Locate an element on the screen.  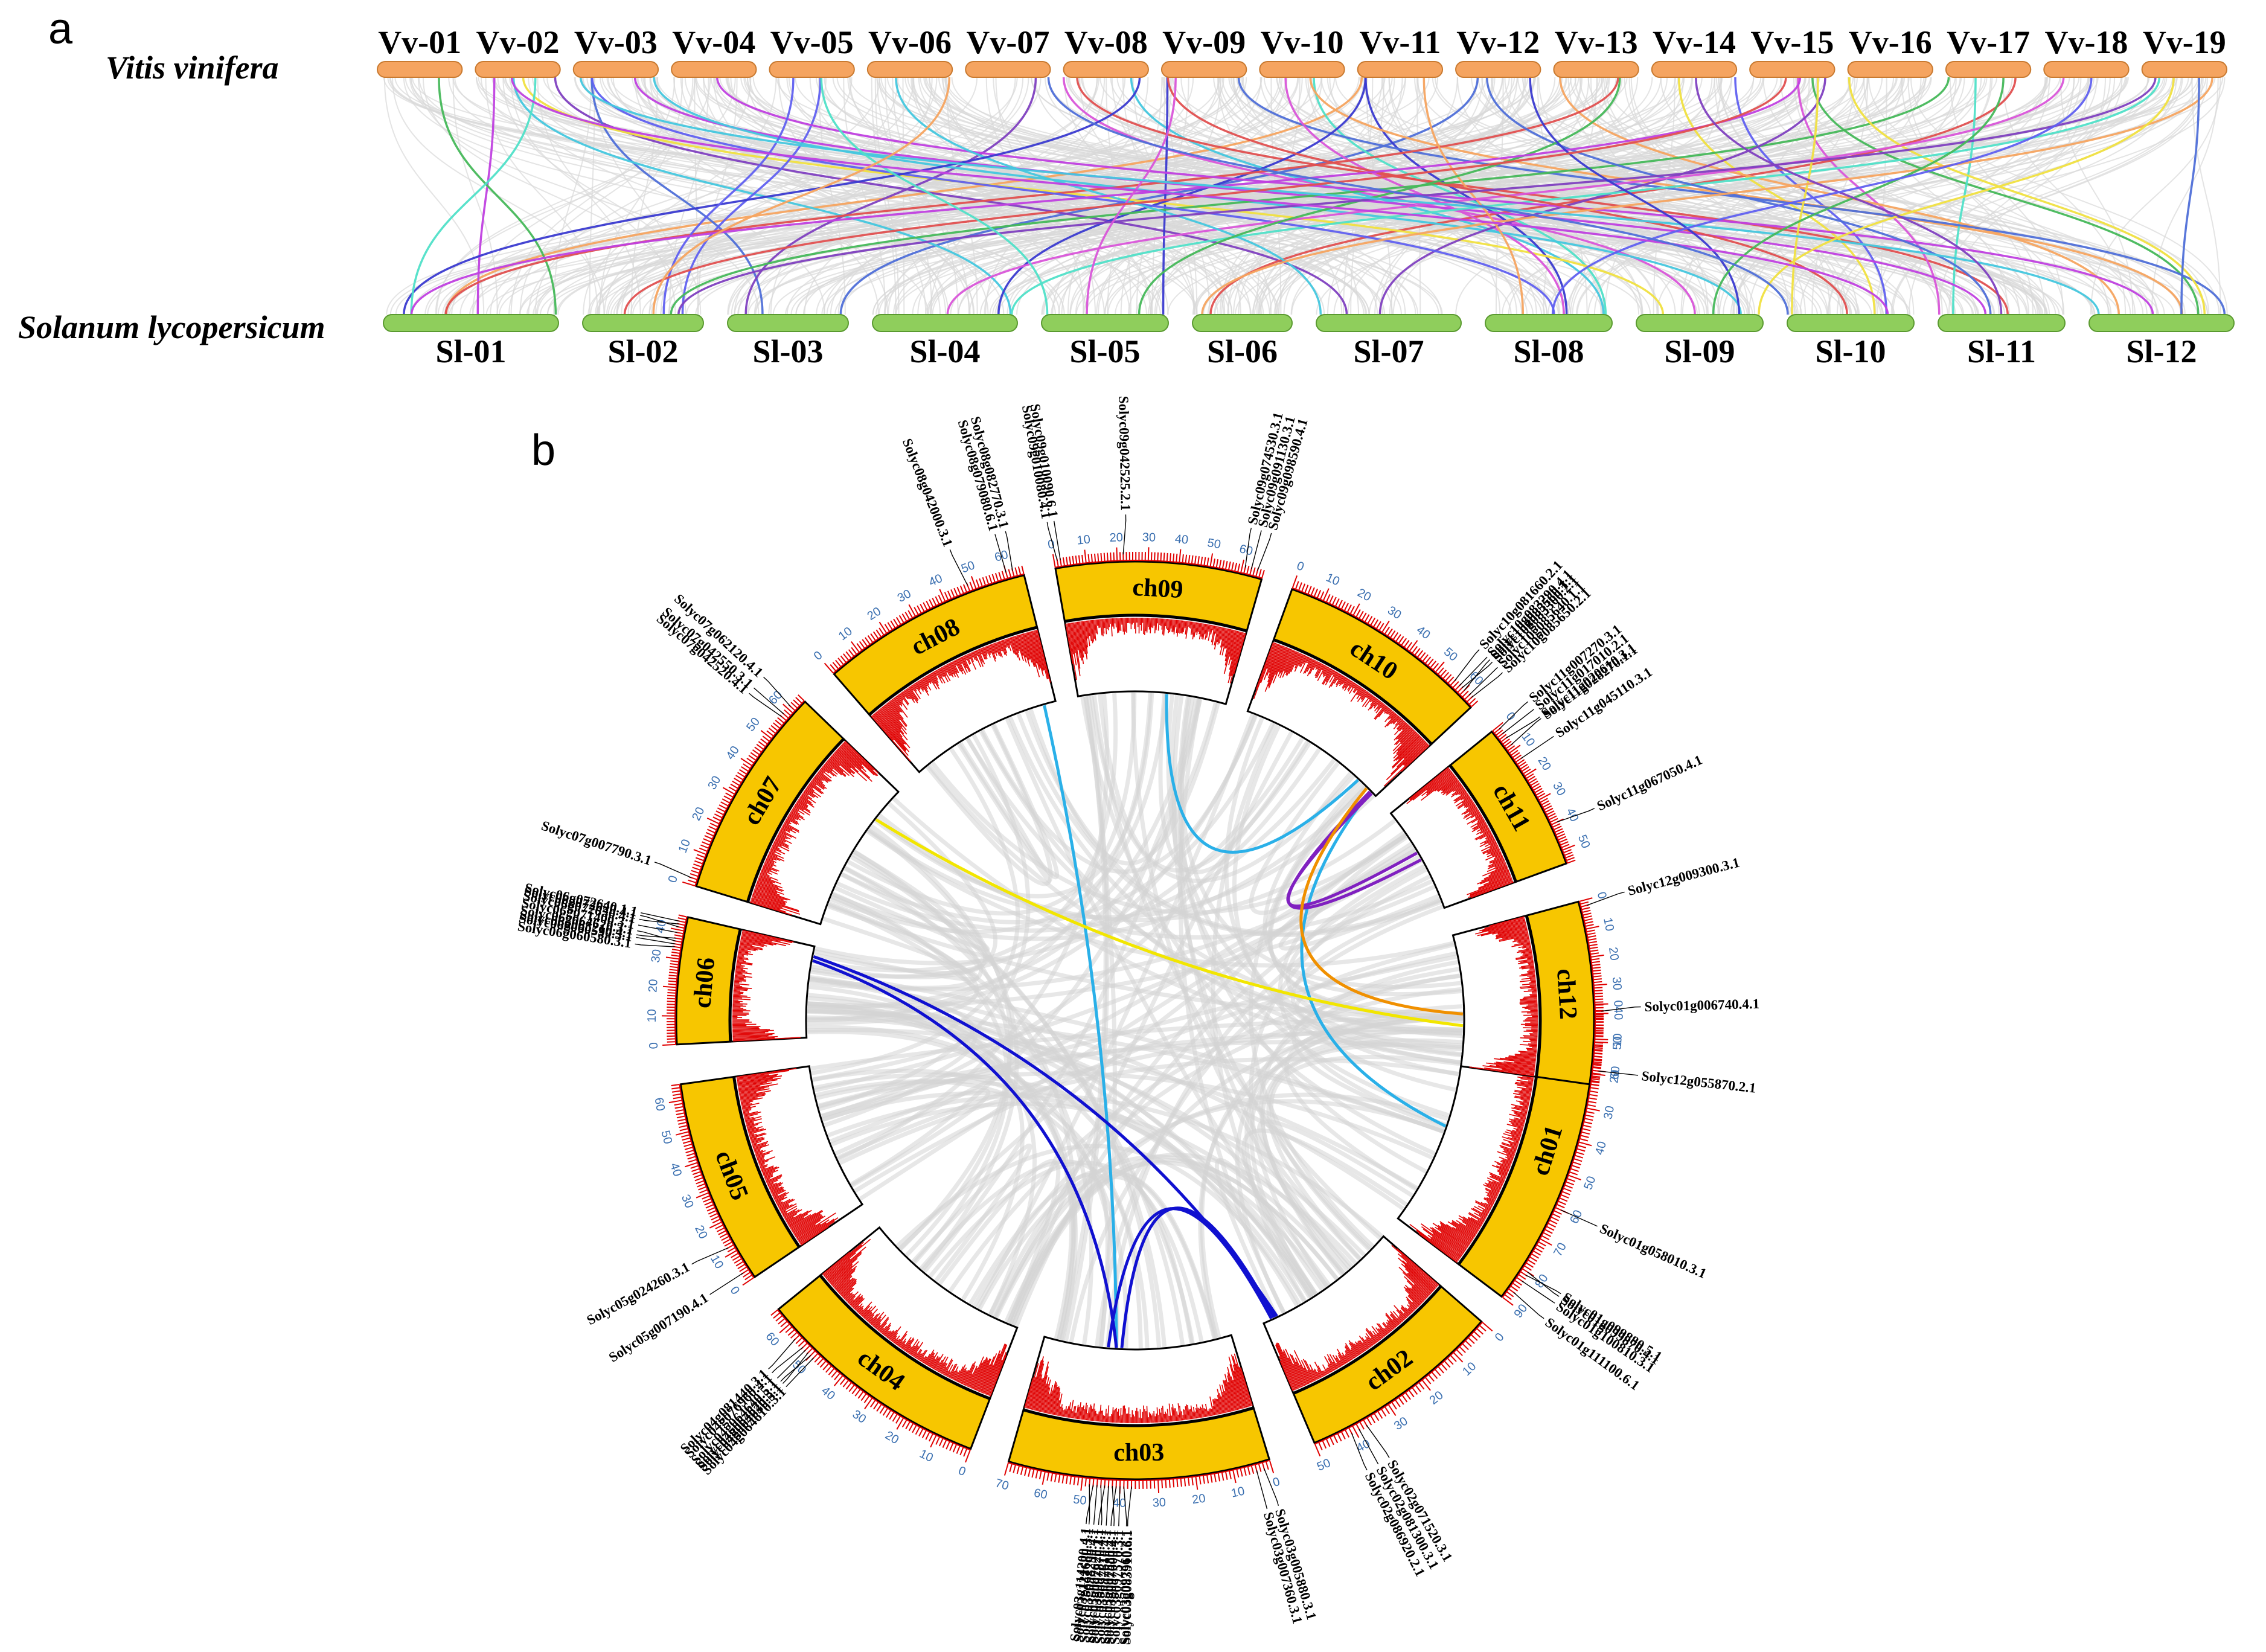
chromosome-label: ch09 is located at coordinates (1157, 589).